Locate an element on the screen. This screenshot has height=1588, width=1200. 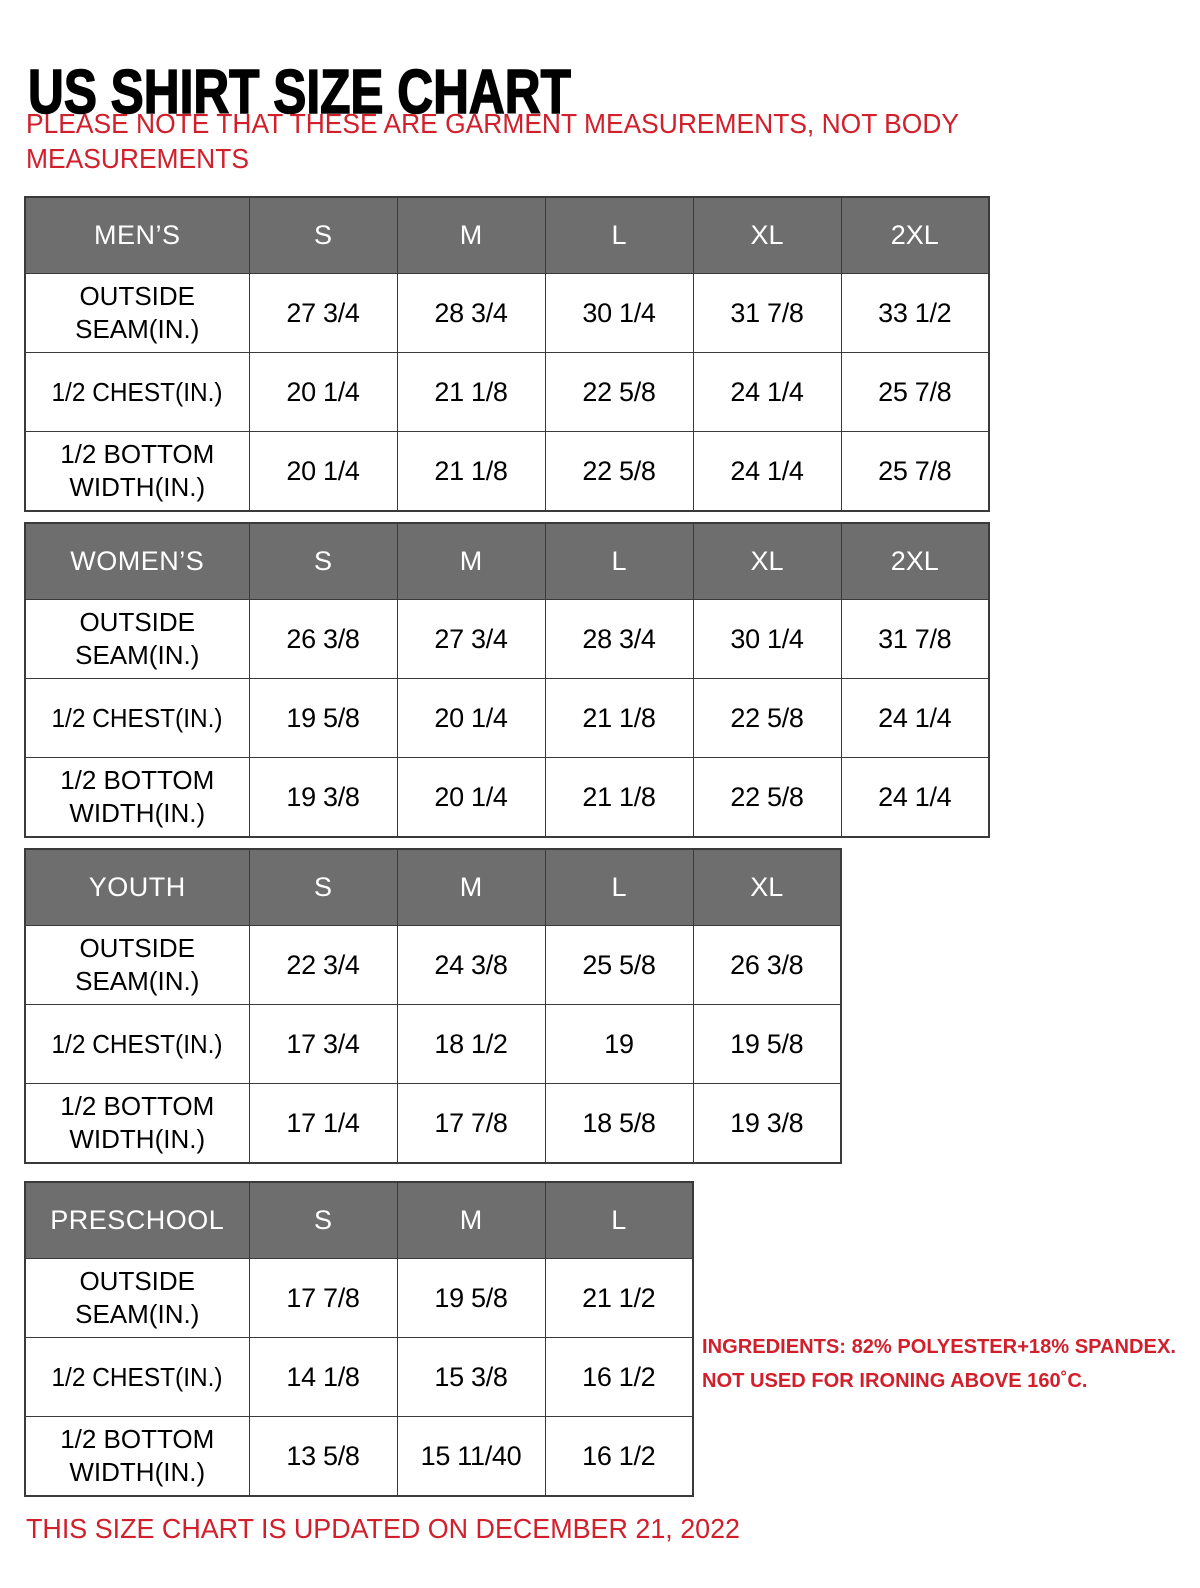
table-row: OUTSIDE SEAM(IN.) 17 7/8 19 5/8 21 1/2 is located at coordinates (359, 1298).